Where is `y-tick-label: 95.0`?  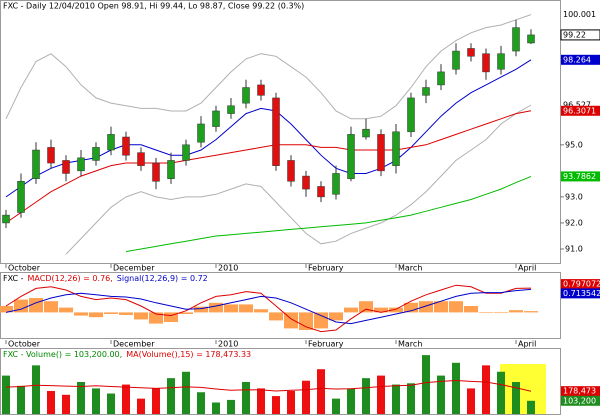
y-tick-label: 95.0 is located at coordinates (574, 144).